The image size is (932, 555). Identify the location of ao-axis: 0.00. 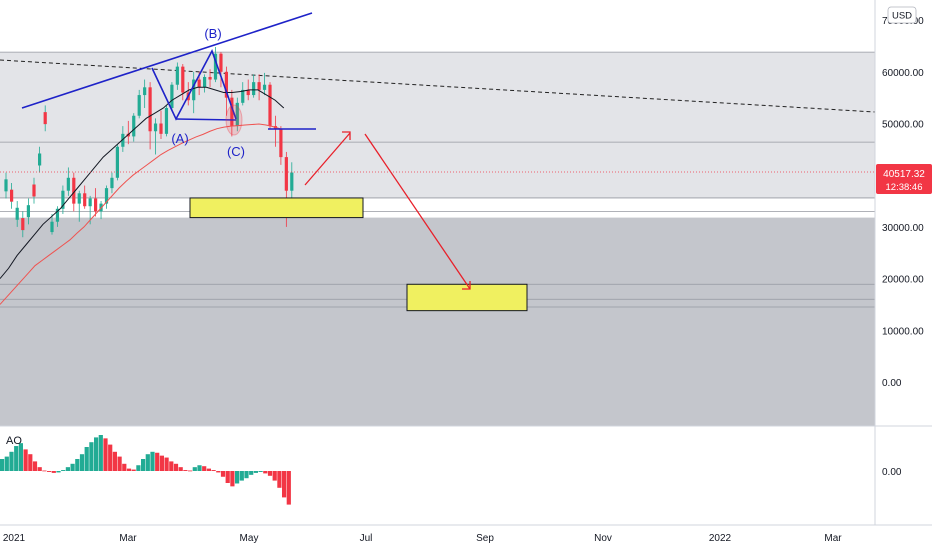
(892, 472).